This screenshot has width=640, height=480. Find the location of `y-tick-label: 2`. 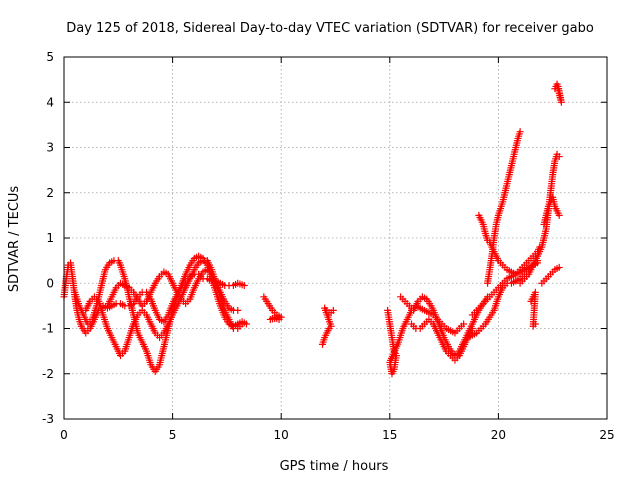

y-tick-label: 2 is located at coordinates (50, 193).